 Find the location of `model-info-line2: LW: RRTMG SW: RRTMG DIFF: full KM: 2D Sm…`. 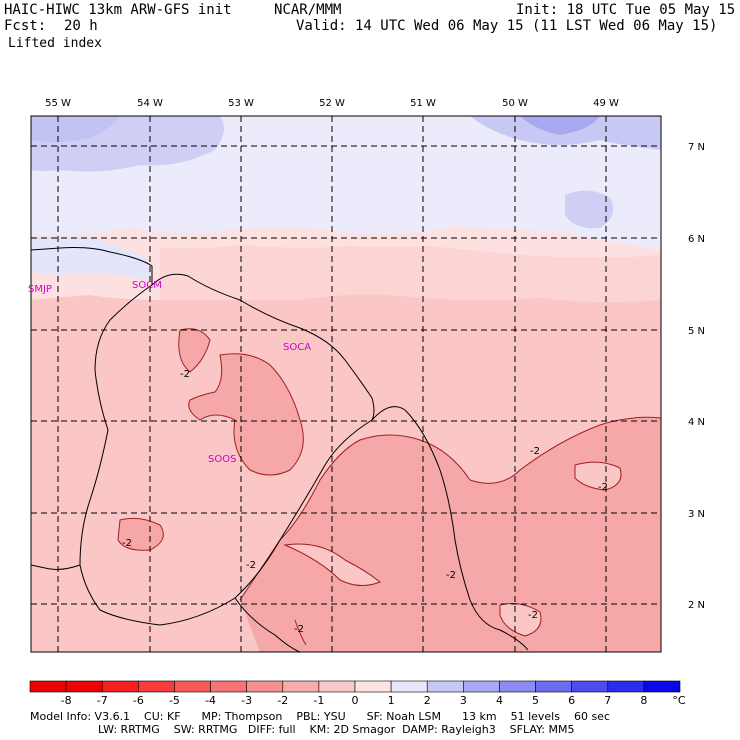

model-info-line2: LW: RRTMG SW: RRTMG DIFF: full KM: 2D Sm… is located at coordinates (336, 729).